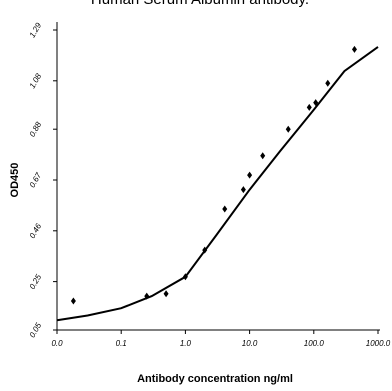 This screenshot has height=391, width=392. I want to click on x-tick-label: 1.0, so click(186, 343).